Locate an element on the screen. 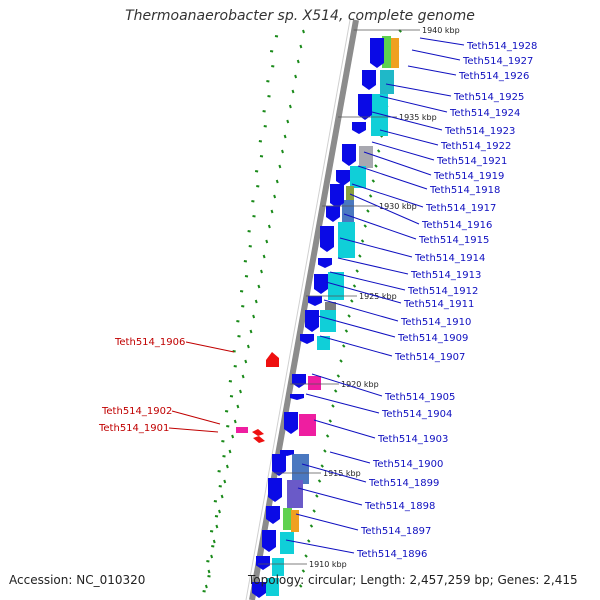 This screenshot has width=600, height=600. reverse-gene-arrow is located at coordinates (259, 439).